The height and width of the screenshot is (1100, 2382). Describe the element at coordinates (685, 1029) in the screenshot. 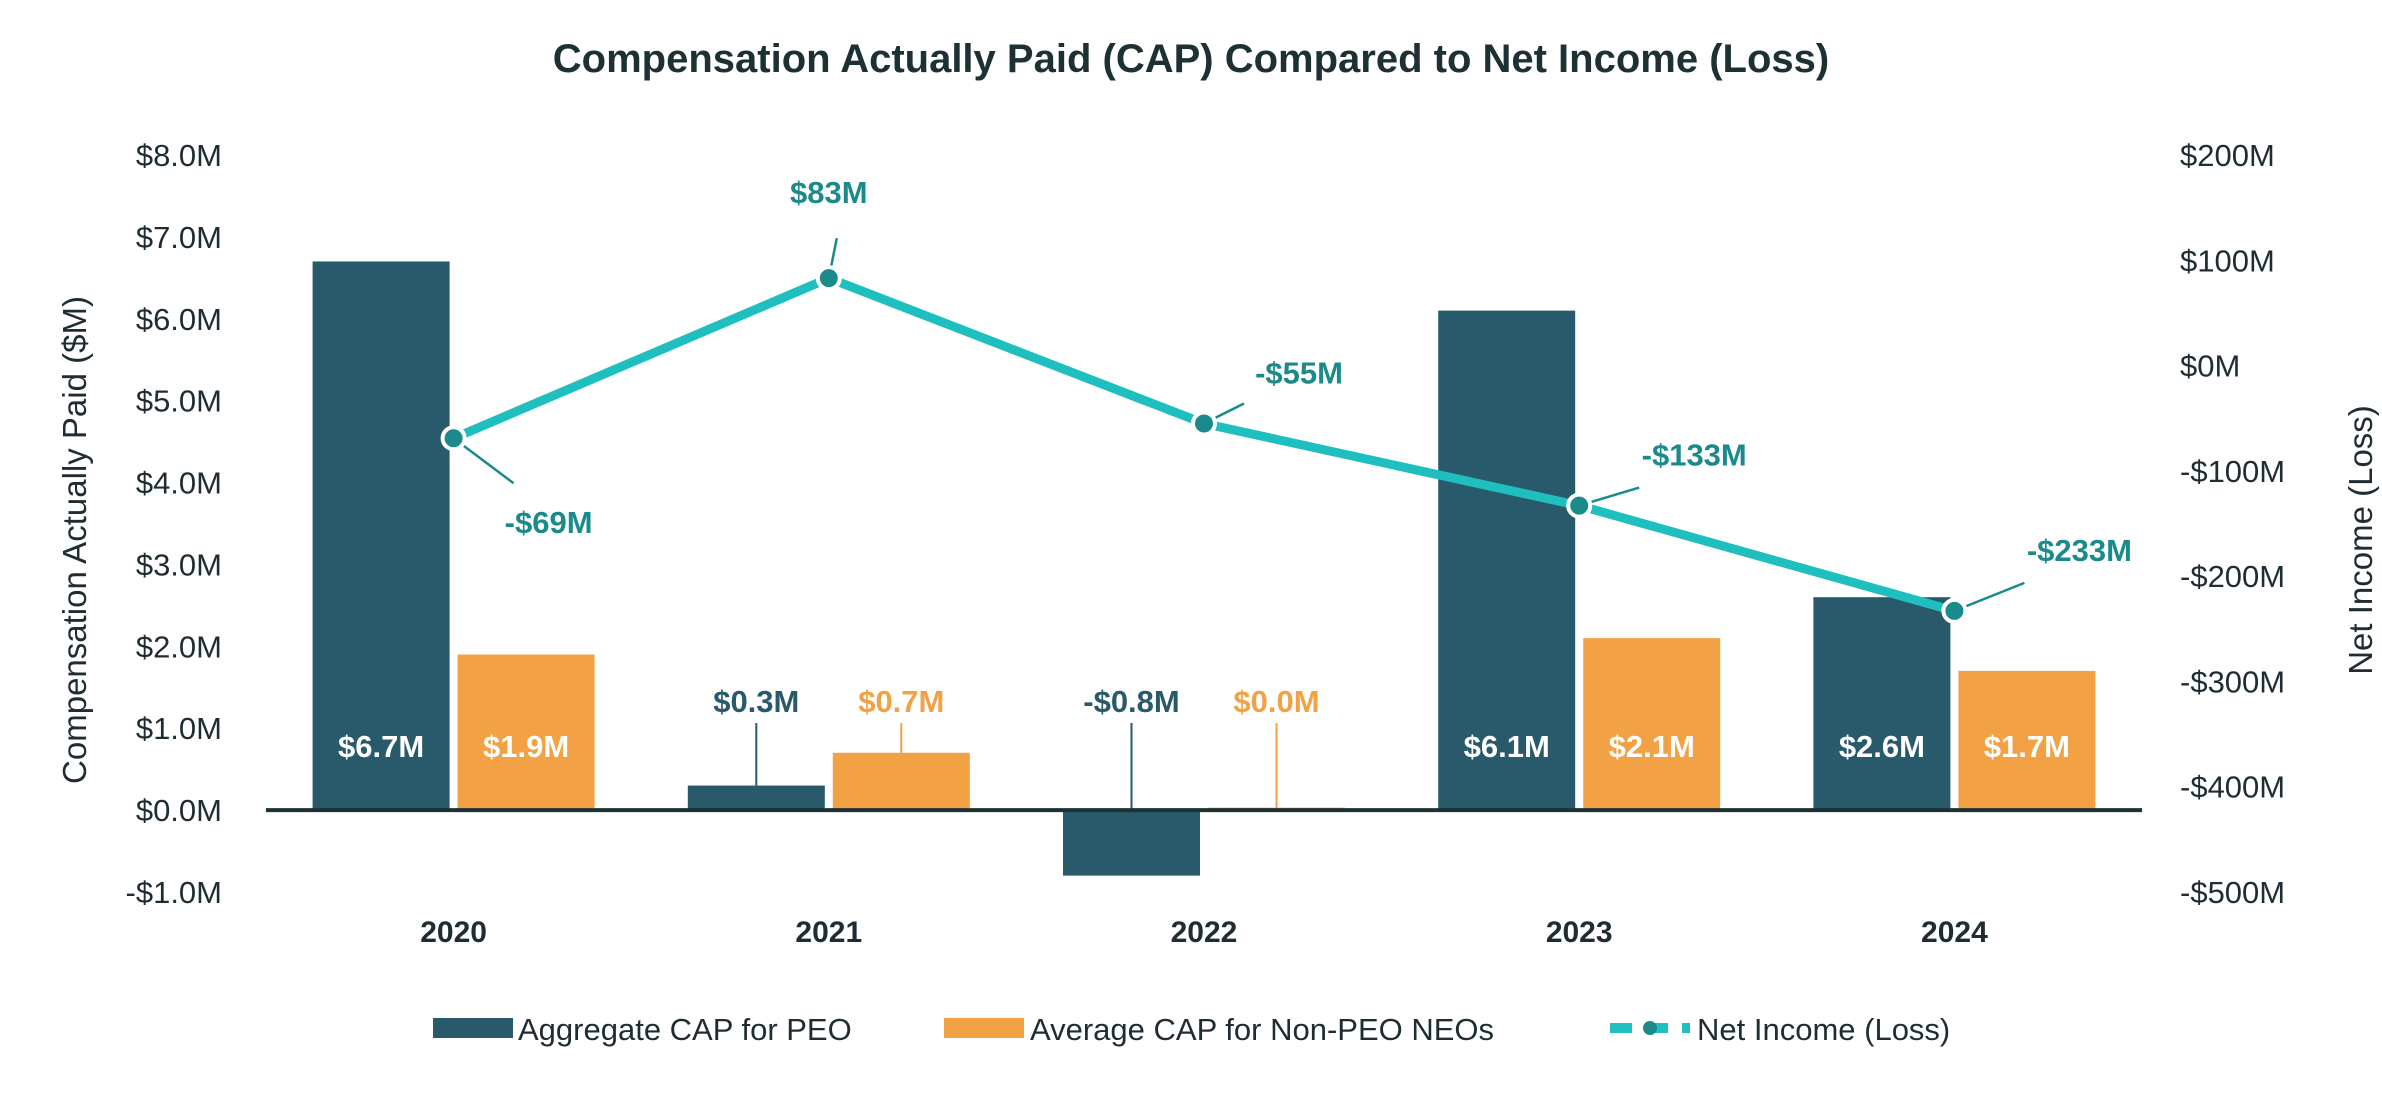

I see `legend-label: Aggregate CAP for PEO` at that location.